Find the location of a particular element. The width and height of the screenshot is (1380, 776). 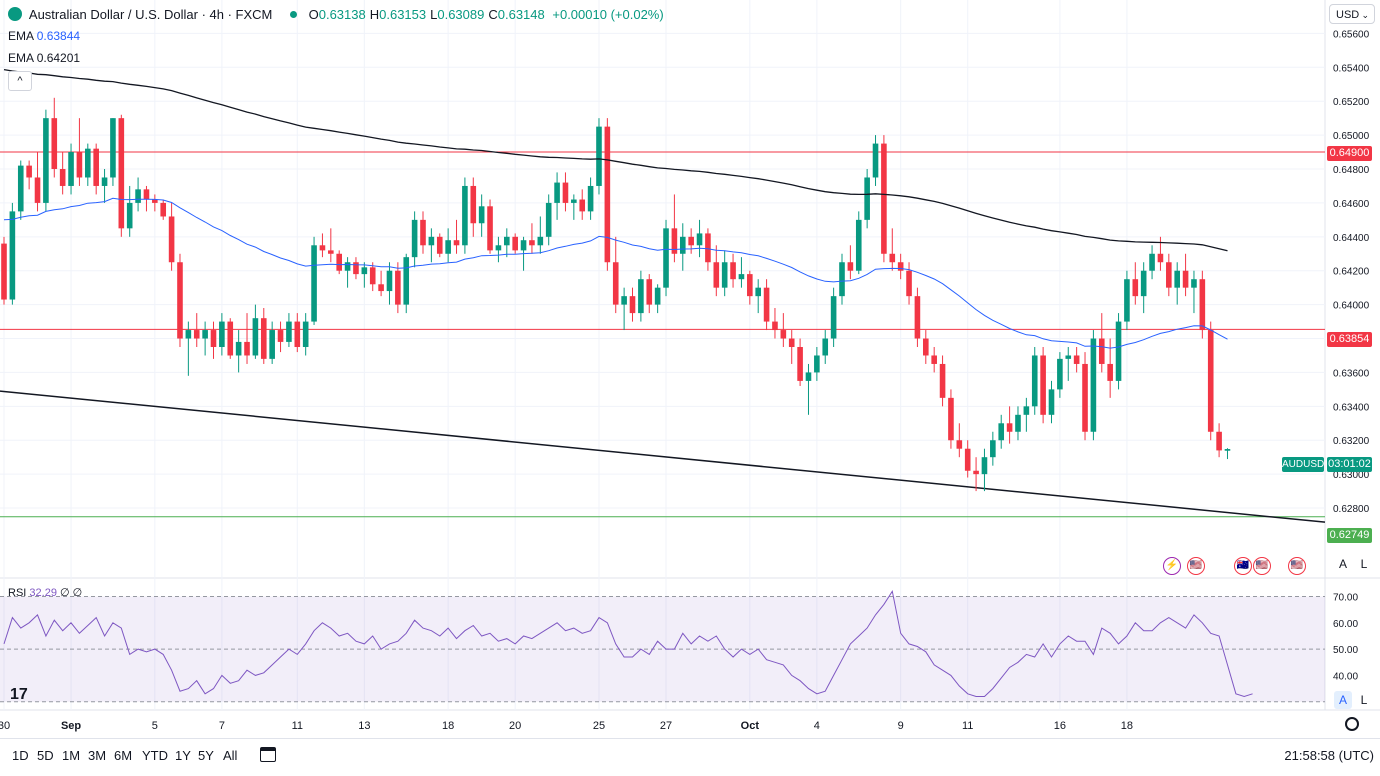

ema-slow-legend: EMA 0.64201 is located at coordinates (44, 58).